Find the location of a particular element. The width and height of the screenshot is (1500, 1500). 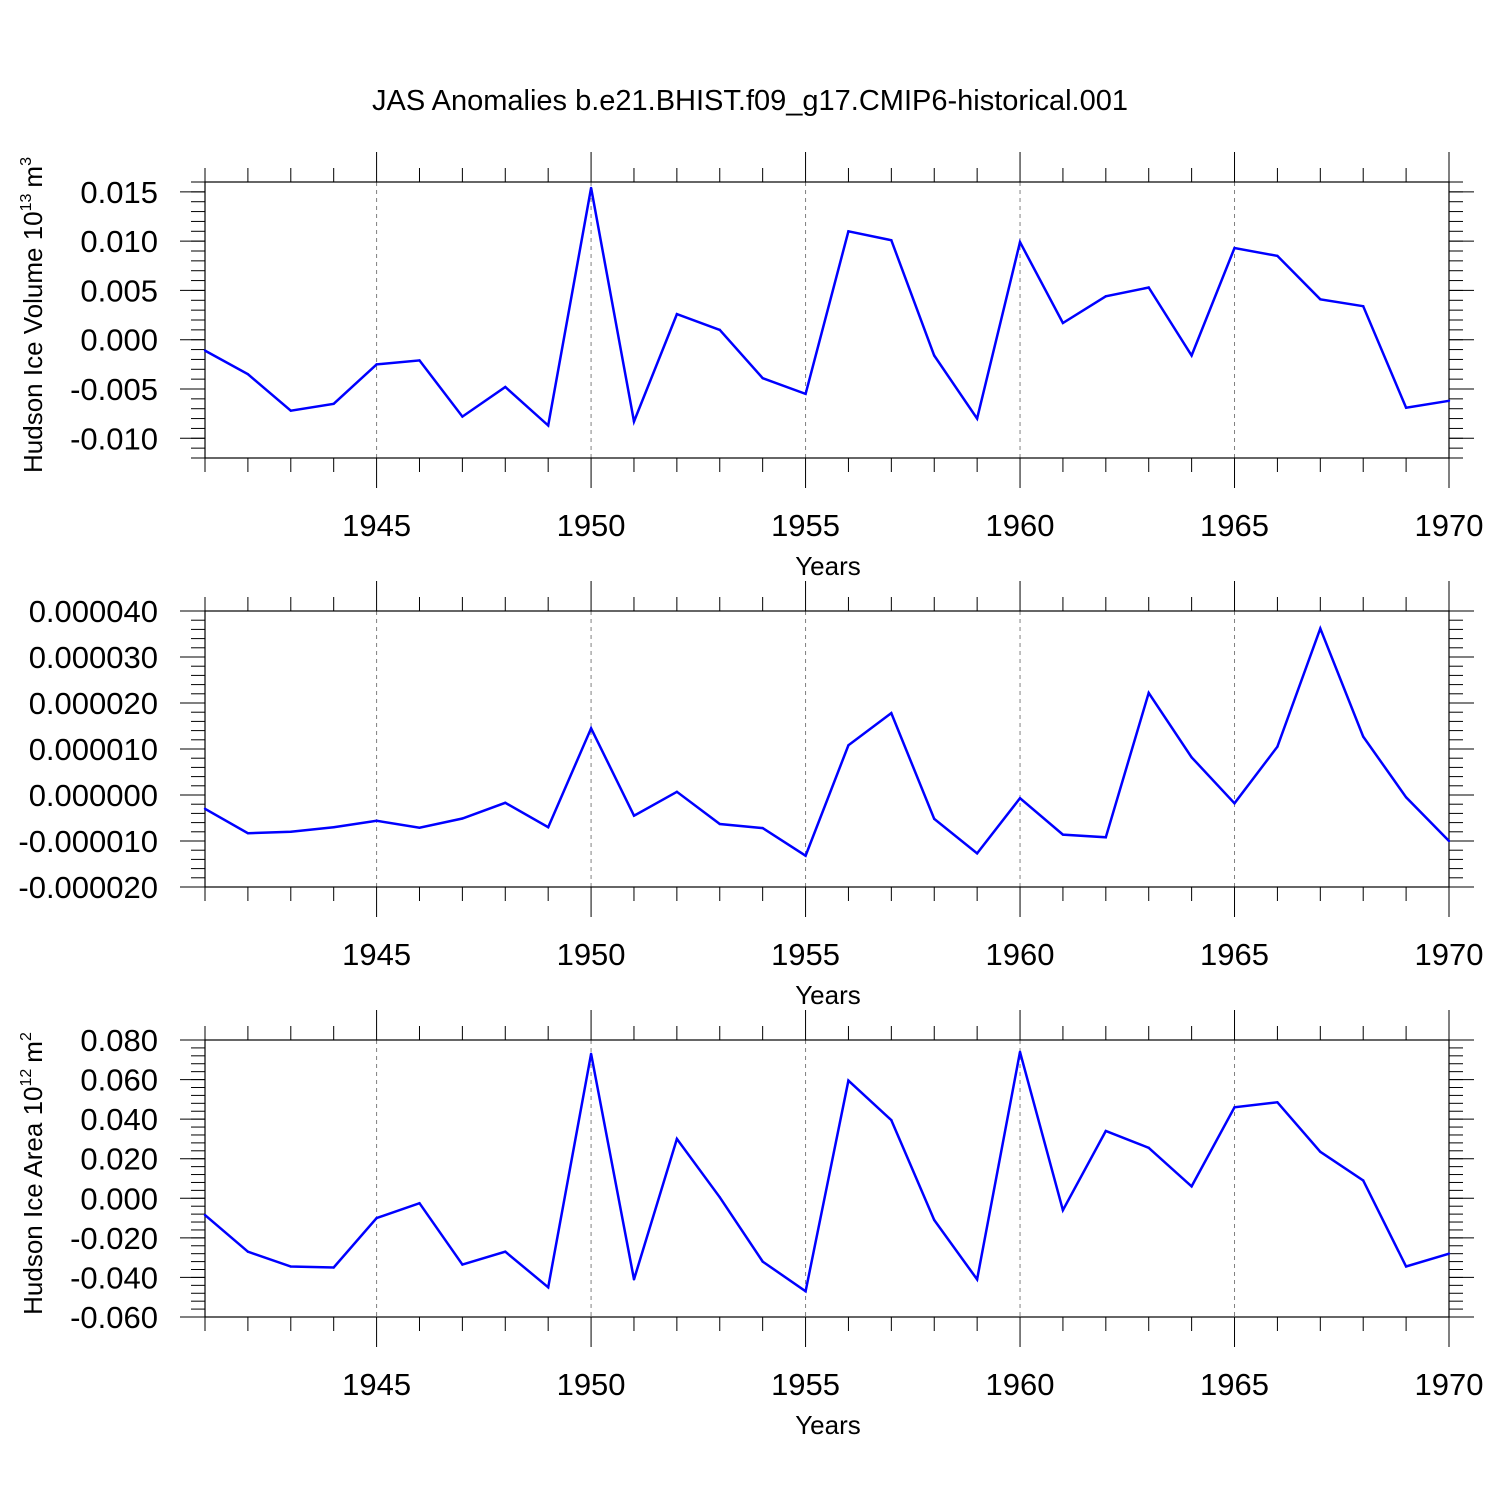

x-axis-label: Years is located at coordinates (828, 995).